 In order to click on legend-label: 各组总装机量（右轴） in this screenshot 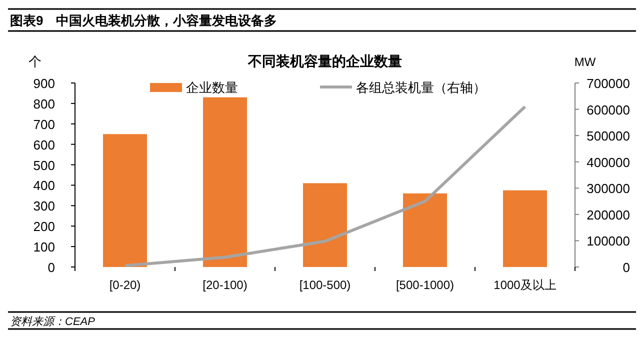, I will do `click(421, 87)`.